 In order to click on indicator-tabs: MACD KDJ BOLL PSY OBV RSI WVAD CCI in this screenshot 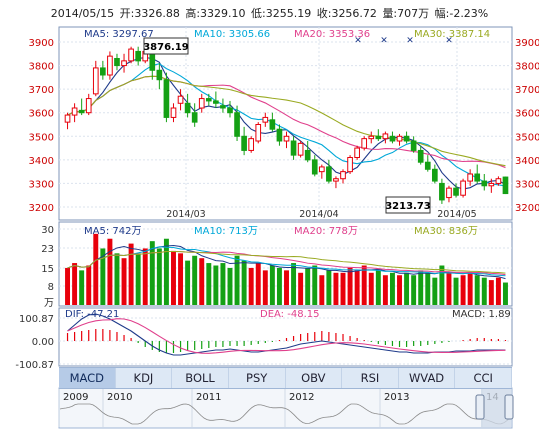, I will do `click(285, 378)`.